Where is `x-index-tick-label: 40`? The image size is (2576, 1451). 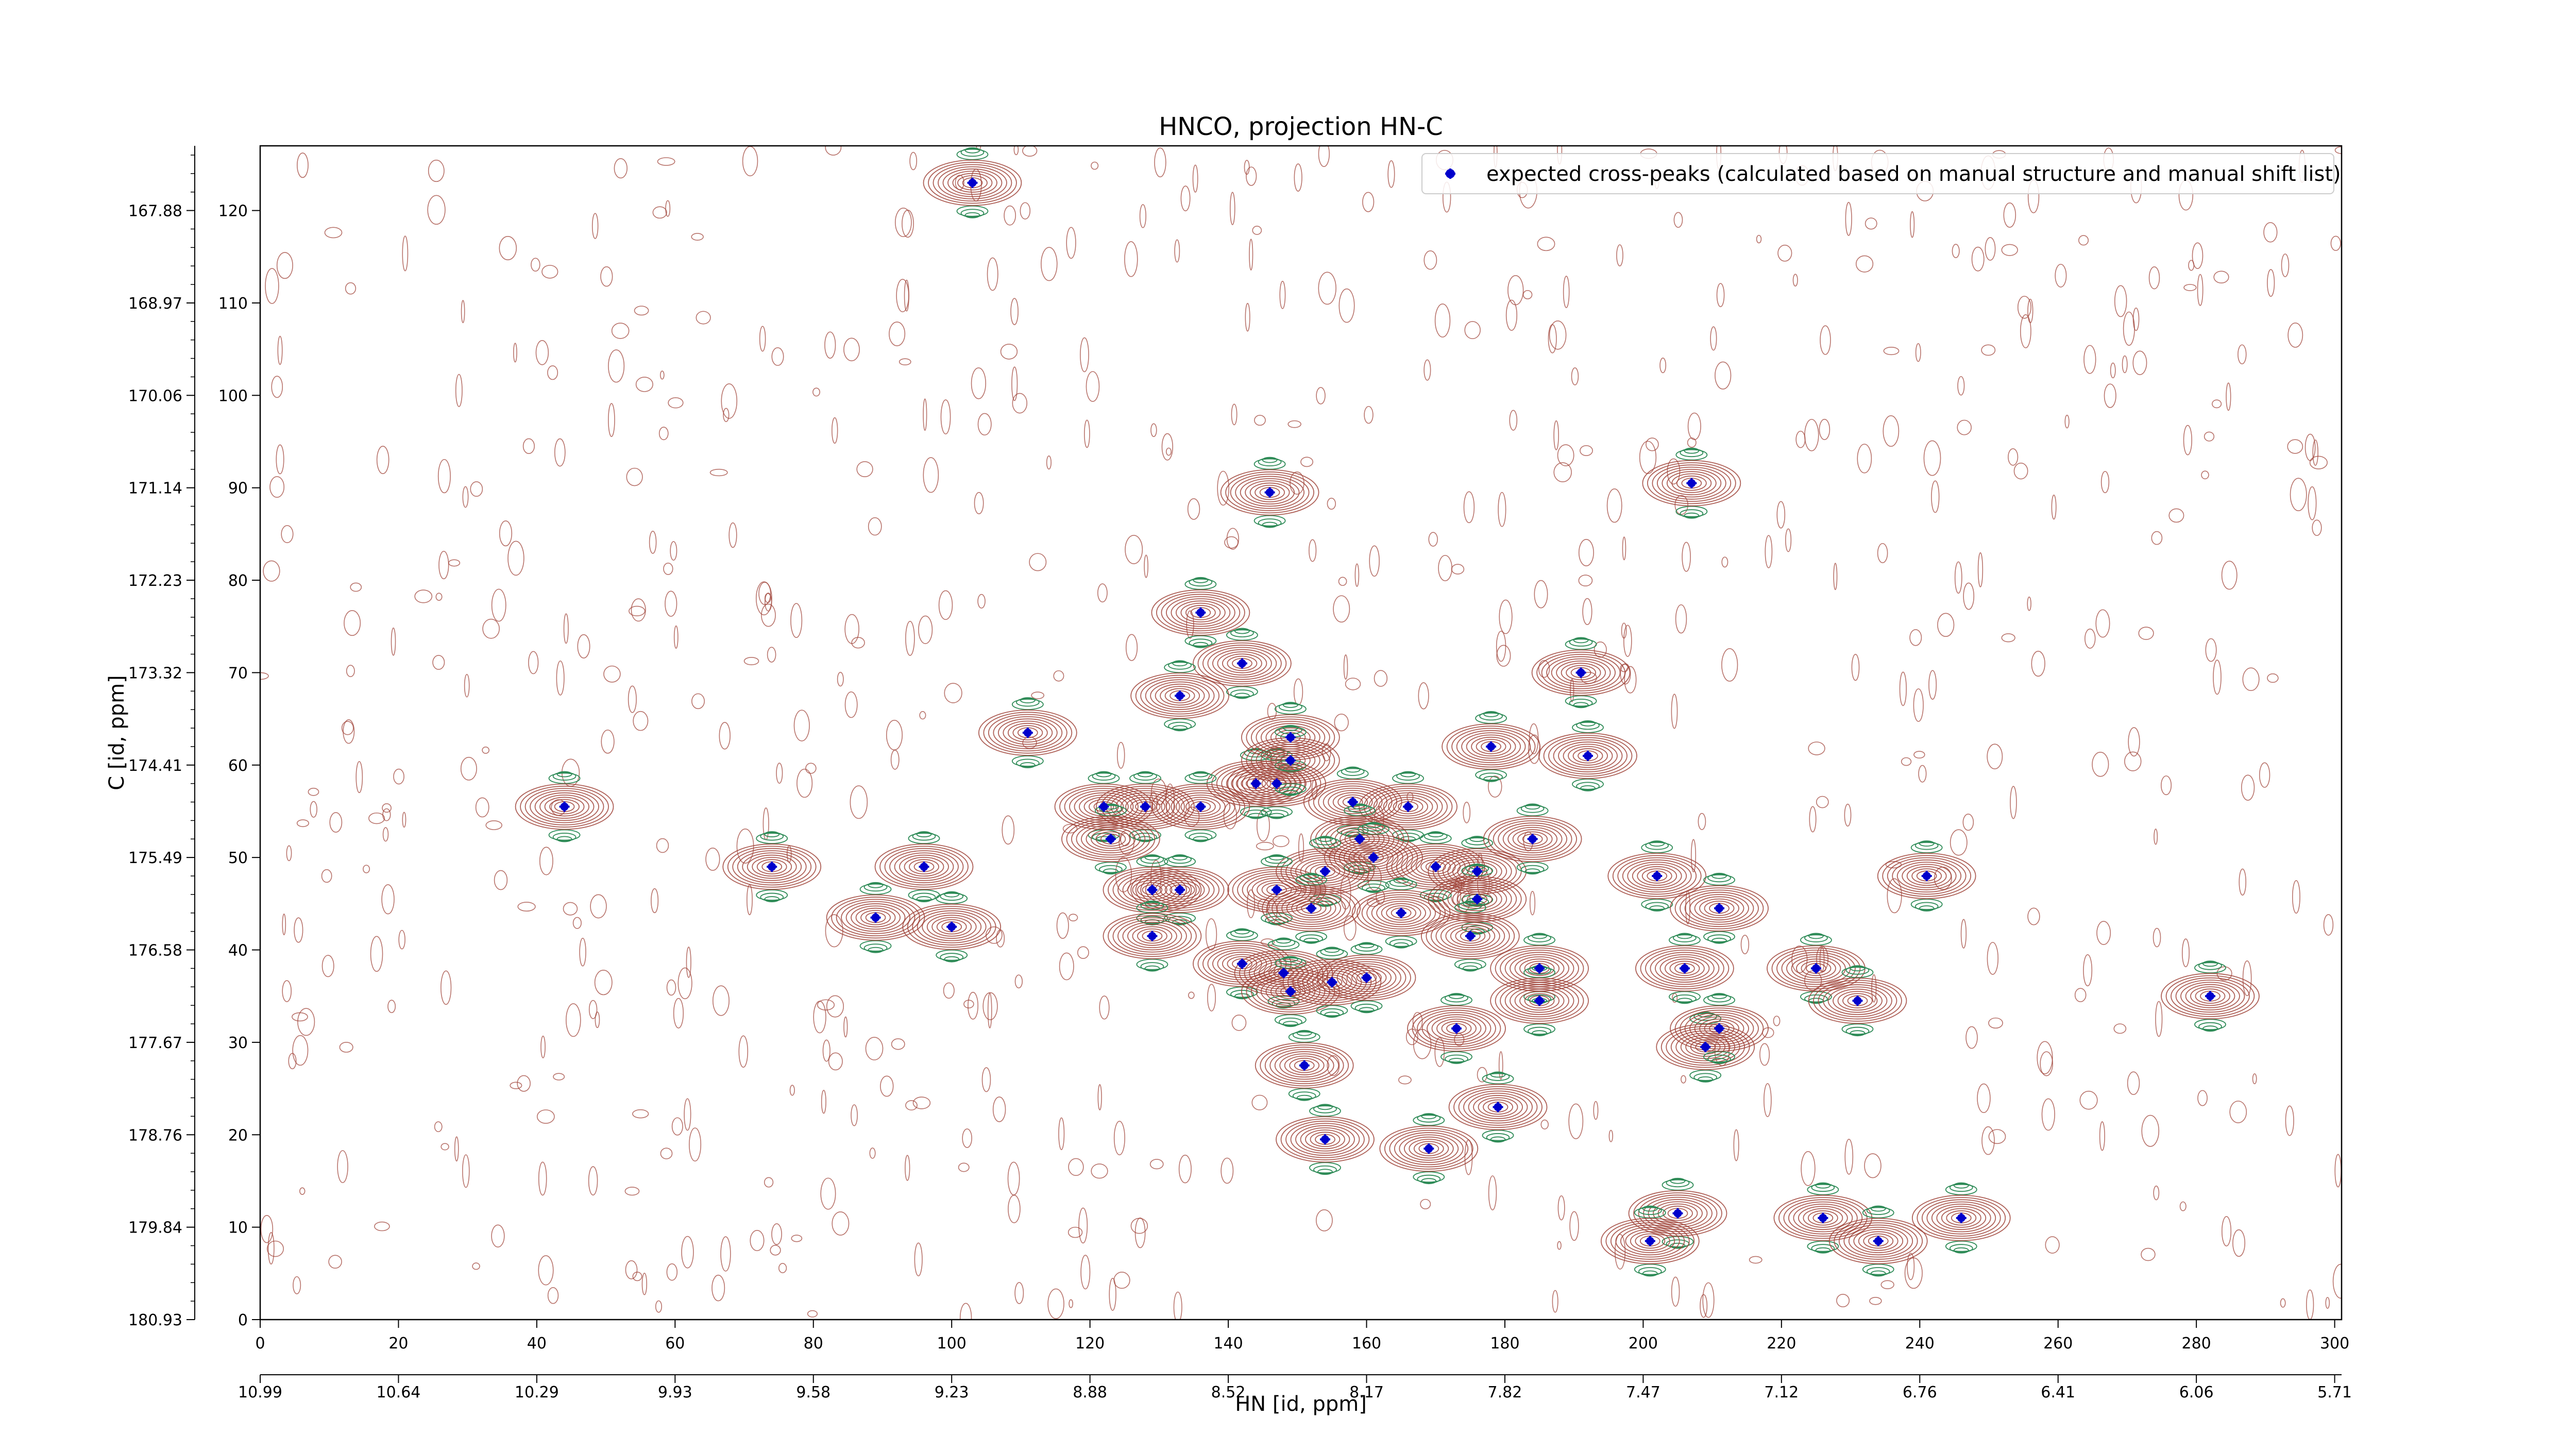 x-index-tick-label: 40 is located at coordinates (537, 1344).